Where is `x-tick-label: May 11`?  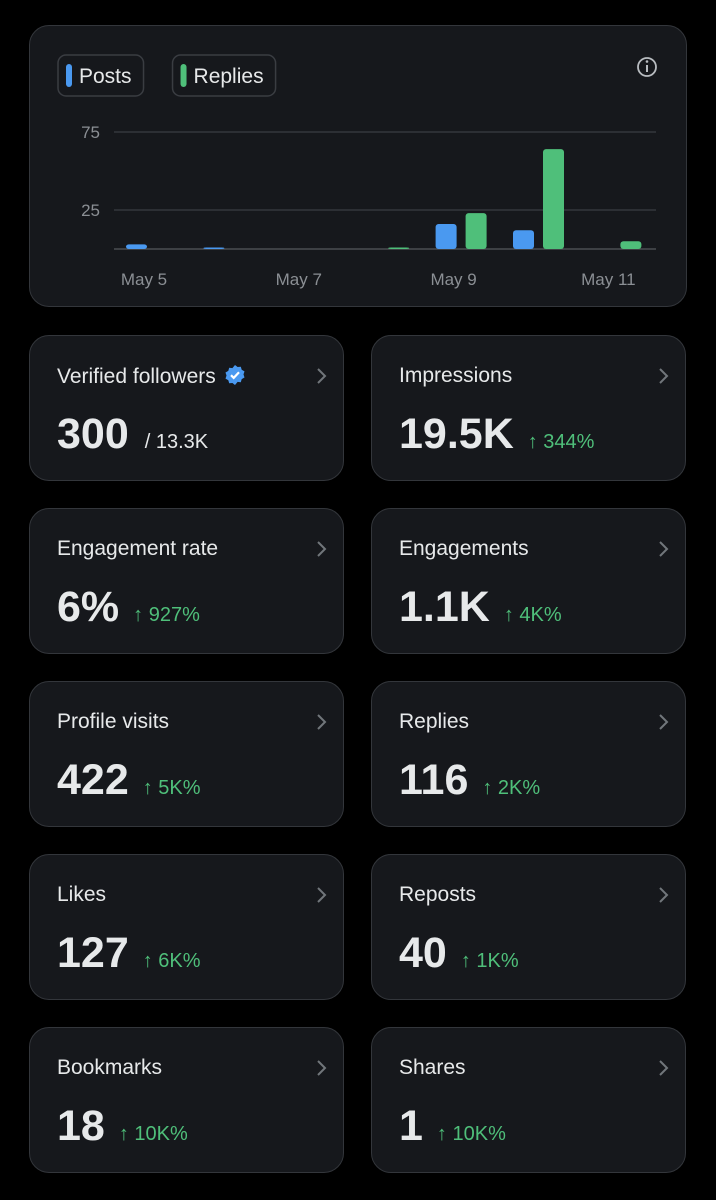 x-tick-label: May 11 is located at coordinates (608, 279).